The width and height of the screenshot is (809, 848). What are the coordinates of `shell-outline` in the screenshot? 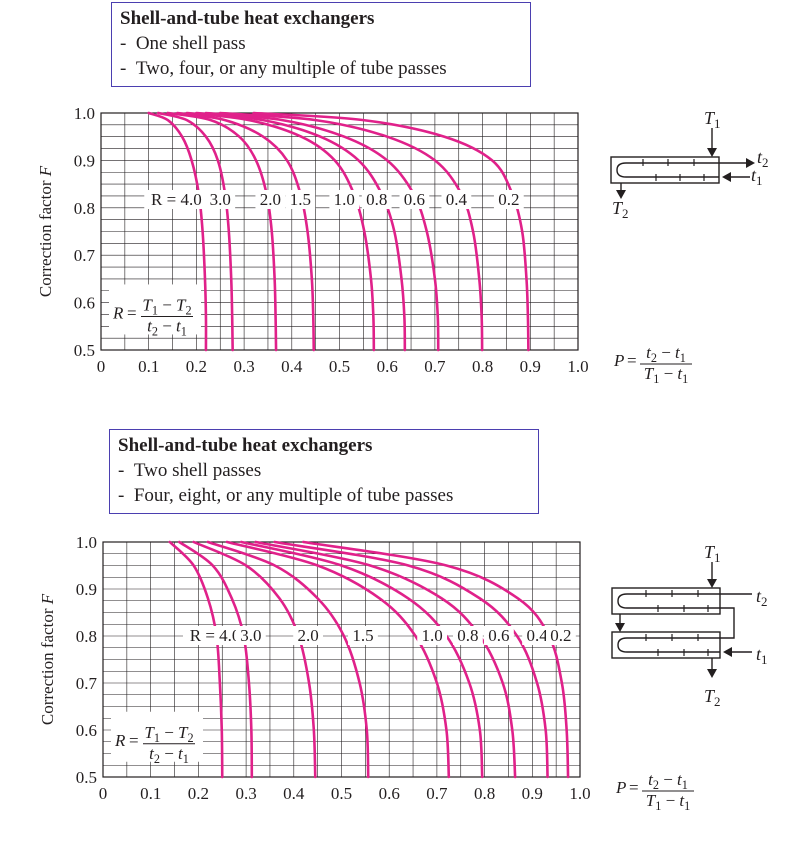 It's located at (665, 170).